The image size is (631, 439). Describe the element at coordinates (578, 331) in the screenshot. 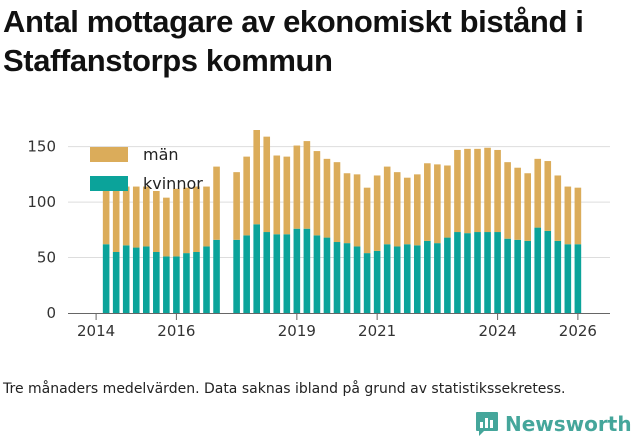

I see `x-tick-label: 2026` at that location.